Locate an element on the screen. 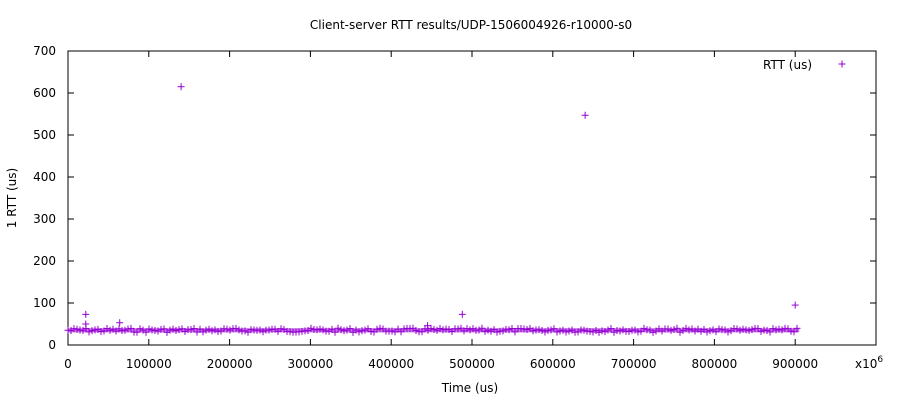  x-tick-label: 500000 is located at coordinates (472, 364).